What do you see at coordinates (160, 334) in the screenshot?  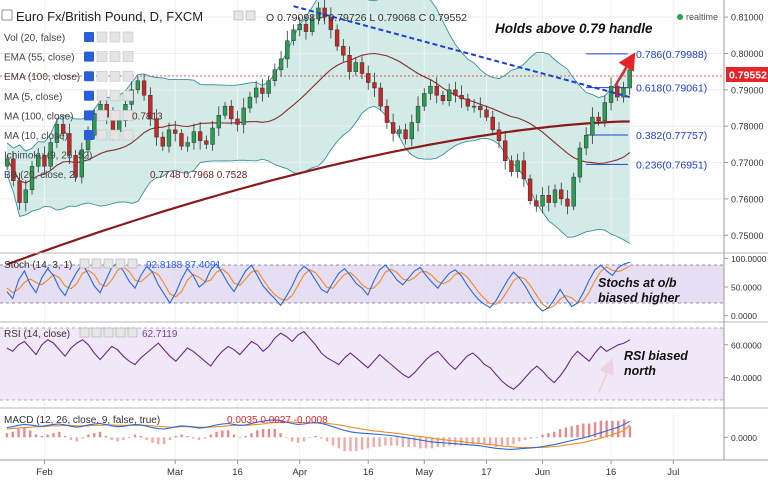 I see `rsi-value: 62.7119` at bounding box center [160, 334].